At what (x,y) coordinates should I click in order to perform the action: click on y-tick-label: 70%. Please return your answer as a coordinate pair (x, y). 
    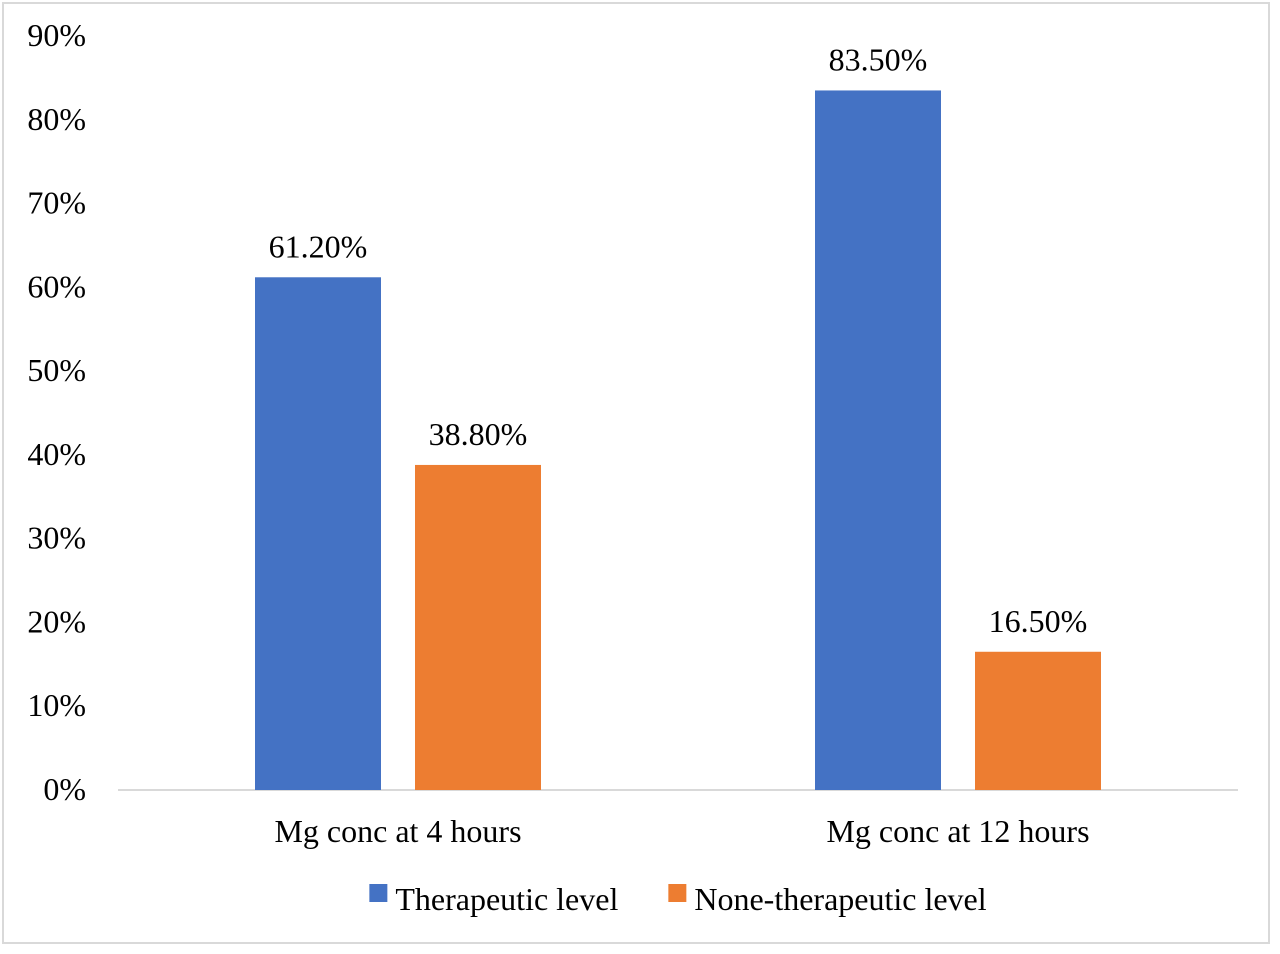
    Looking at the image, I should click on (56, 203).